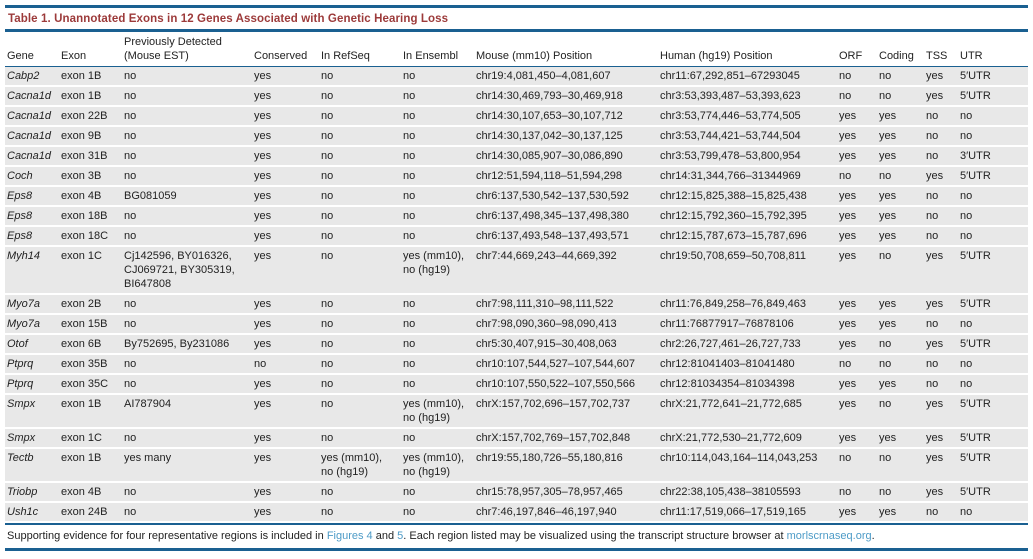  I want to click on col-header-in-refseq: In RefSeq, so click(360, 49).